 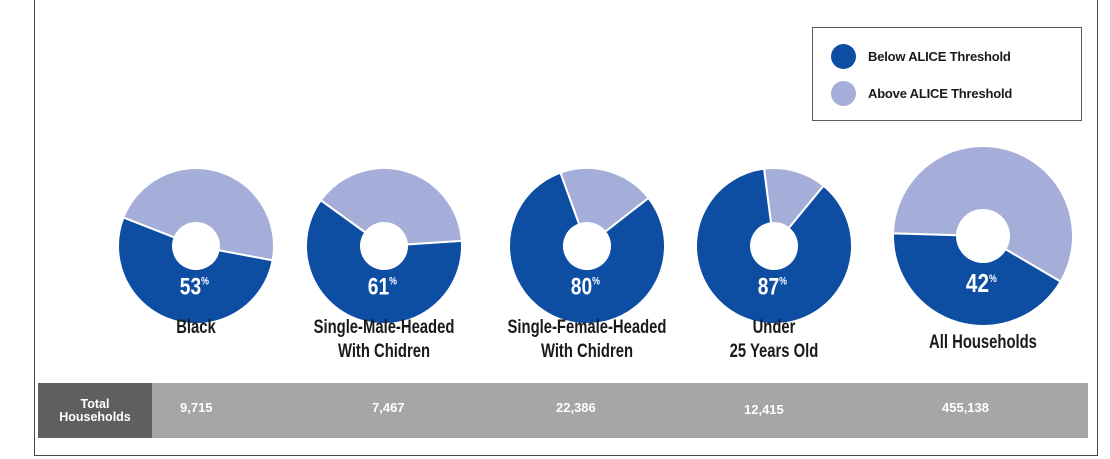 I want to click on legend-label-below: Below ALICE Threshold, so click(x=939, y=56).